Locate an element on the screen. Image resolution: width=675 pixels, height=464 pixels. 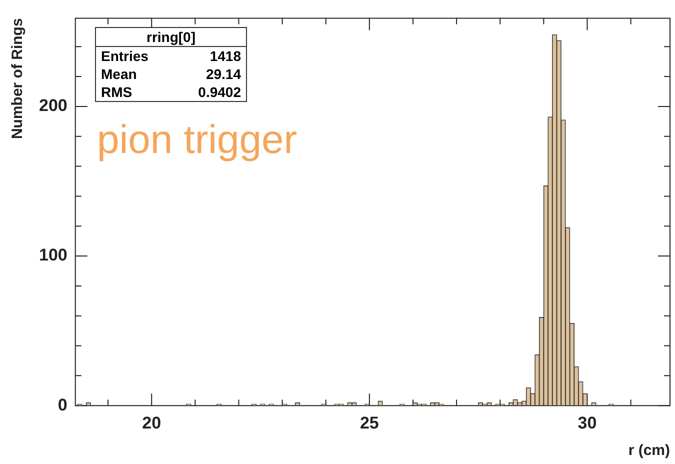
annotation: RMS is located at coordinates (116, 92).